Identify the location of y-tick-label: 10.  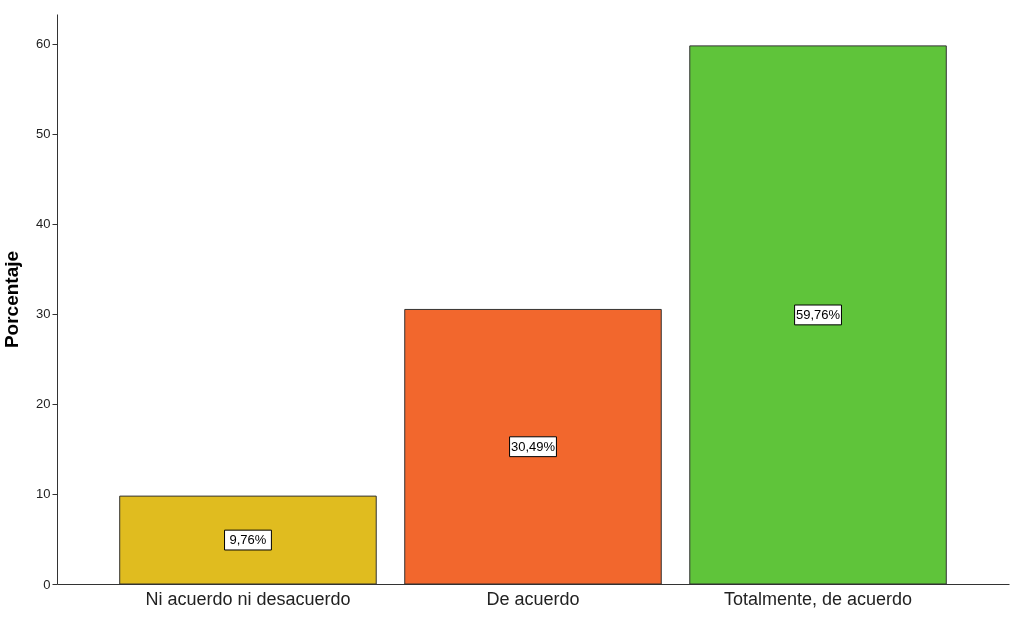
(43, 494).